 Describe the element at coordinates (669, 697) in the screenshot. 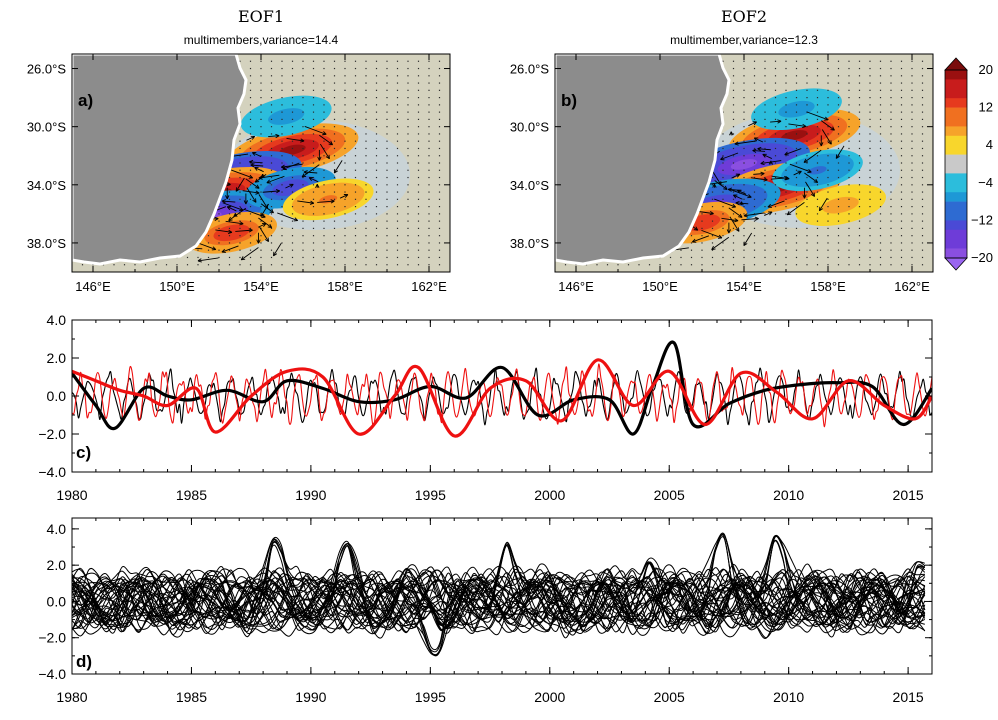

I see `x-tick-label: 2005` at that location.